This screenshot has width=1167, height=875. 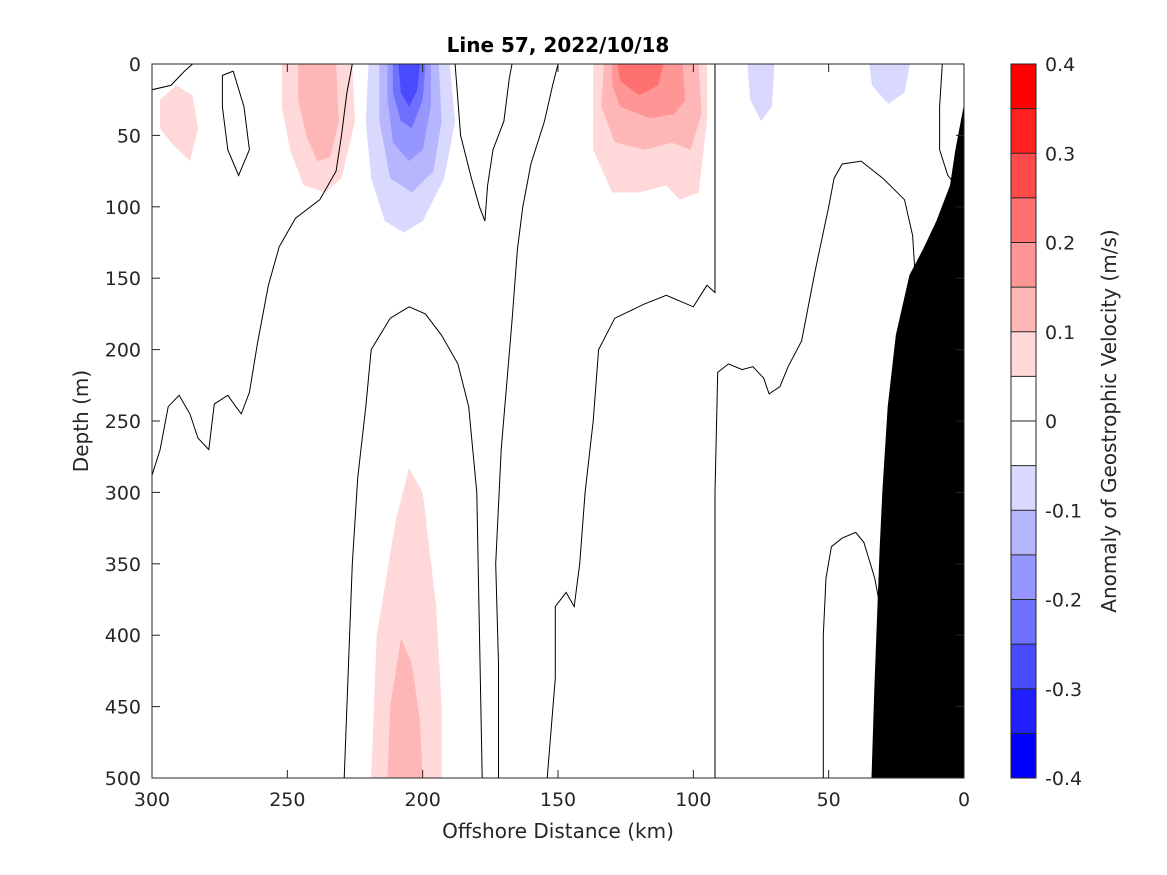 What do you see at coordinates (1060, 244) in the screenshot?
I see `colorbar-tick-label: 0.2` at bounding box center [1060, 244].